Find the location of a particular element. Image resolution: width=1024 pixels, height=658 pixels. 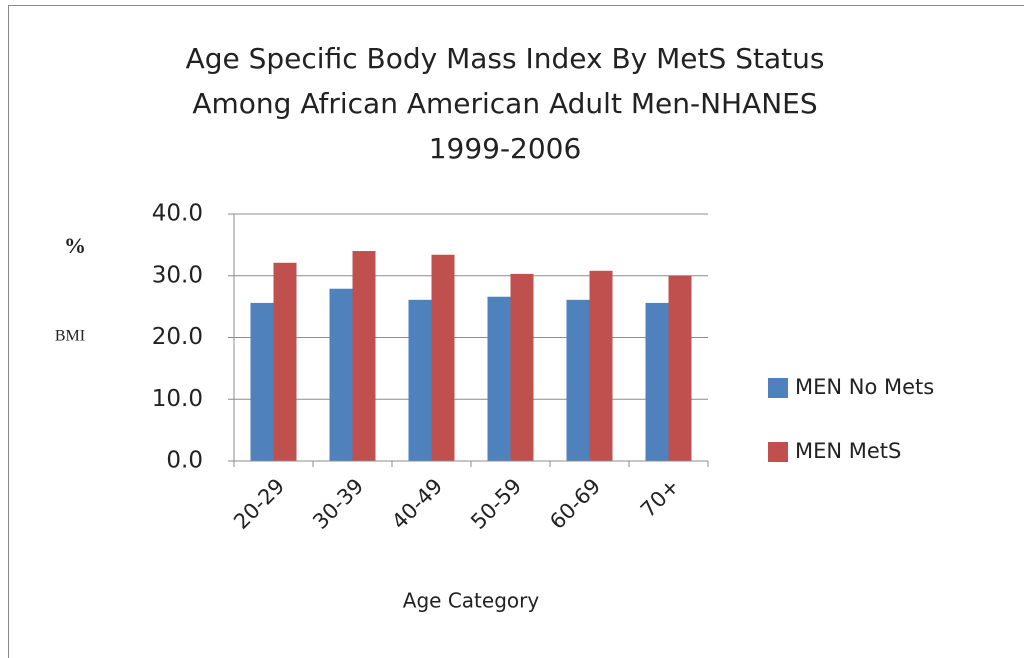

chart-title: Among African American Adult Men-NHANES is located at coordinates (504, 103).